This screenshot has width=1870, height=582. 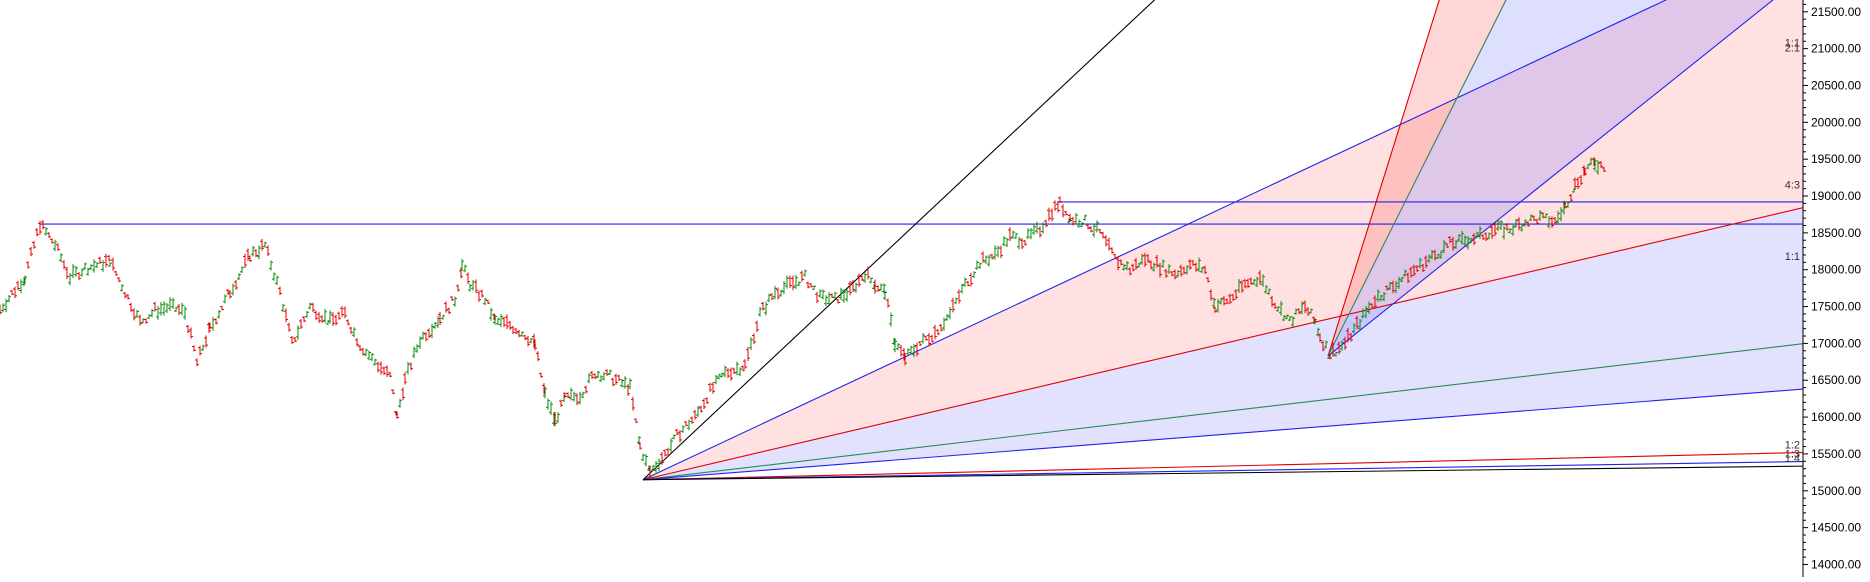 I want to click on y-axis-tick-label: 15000.00, so click(x=1836, y=491).